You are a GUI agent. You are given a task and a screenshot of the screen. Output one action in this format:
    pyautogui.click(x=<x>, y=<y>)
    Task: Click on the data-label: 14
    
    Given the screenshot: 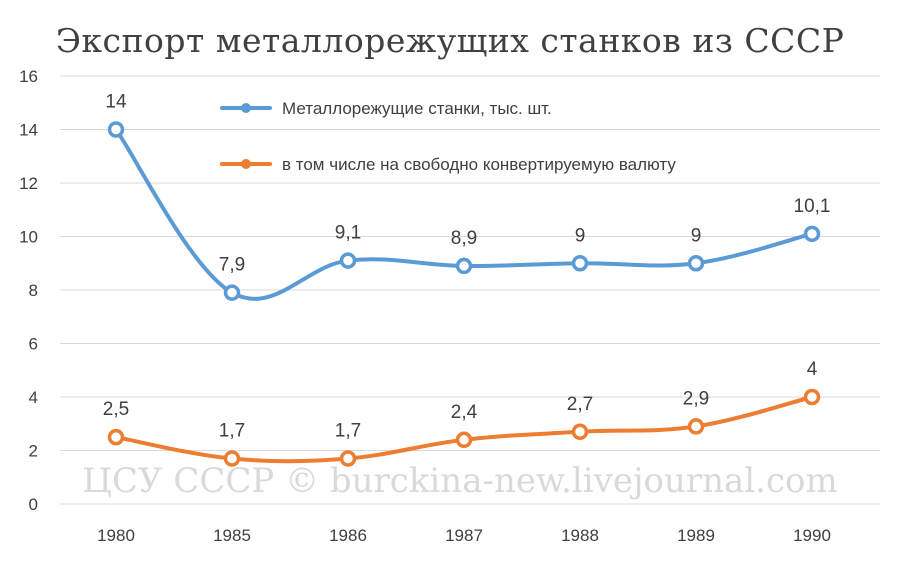 What is the action you would take?
    pyautogui.click(x=116, y=102)
    